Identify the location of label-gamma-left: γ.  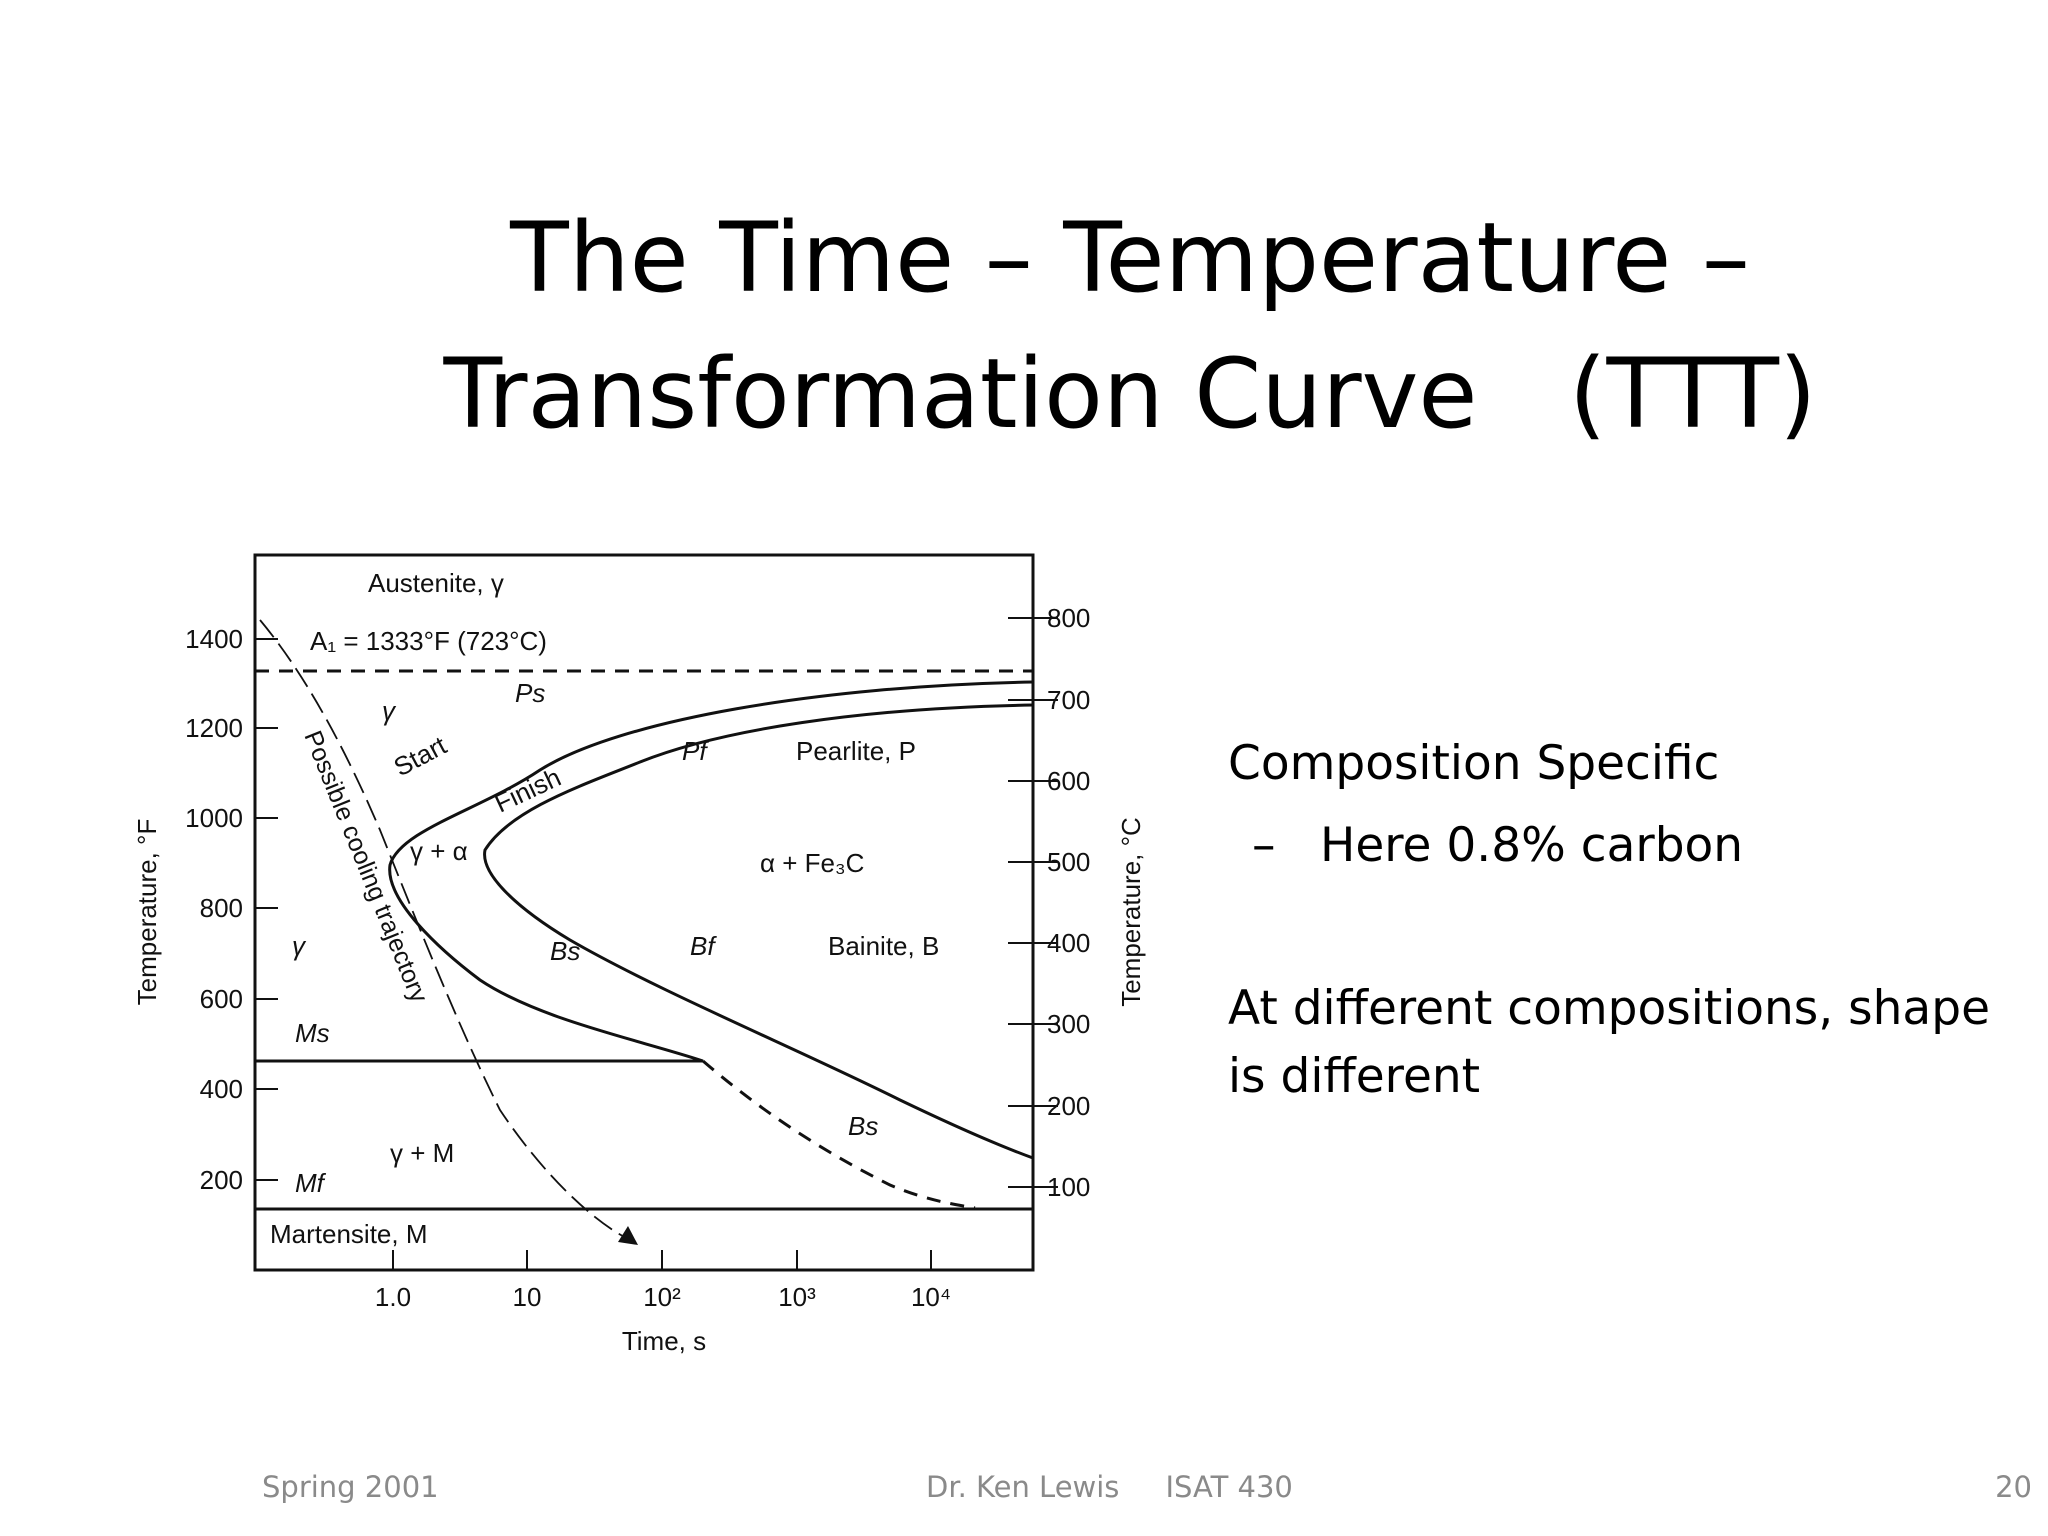
(299, 946).